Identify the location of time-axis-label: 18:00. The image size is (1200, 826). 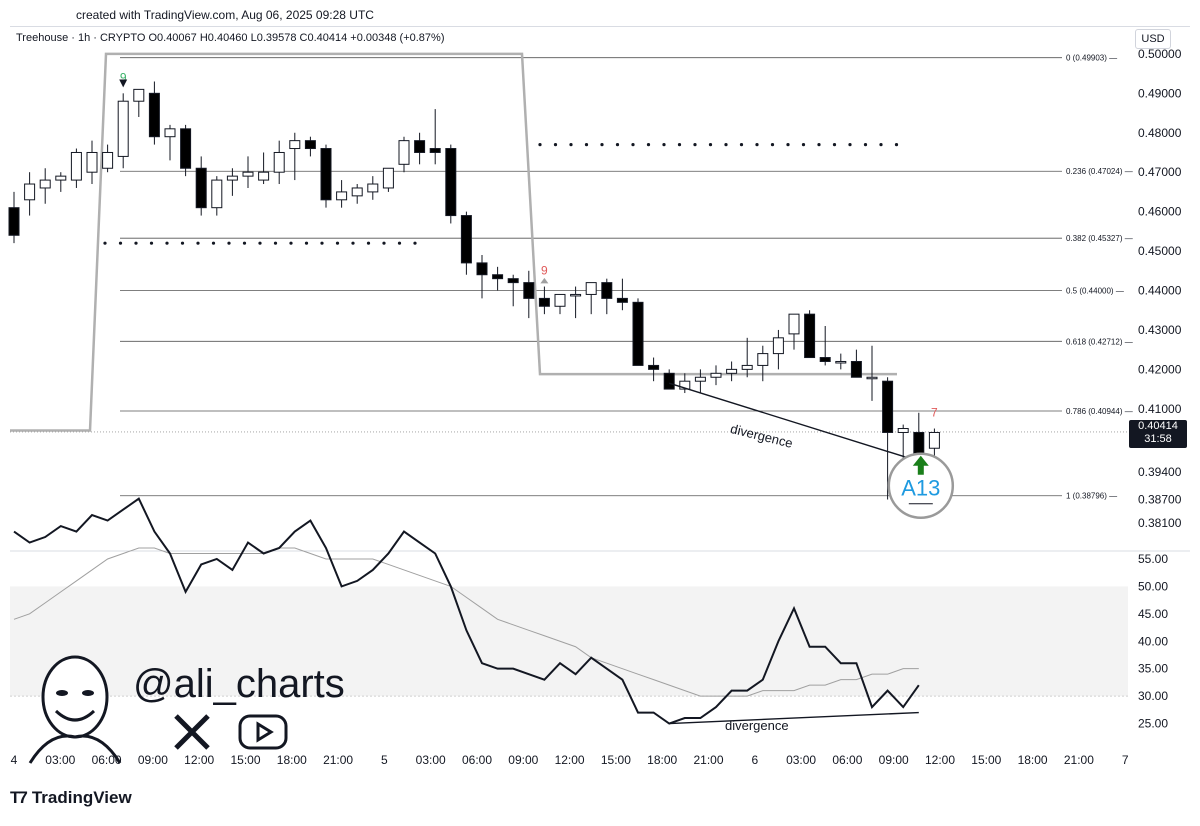
(1033, 760).